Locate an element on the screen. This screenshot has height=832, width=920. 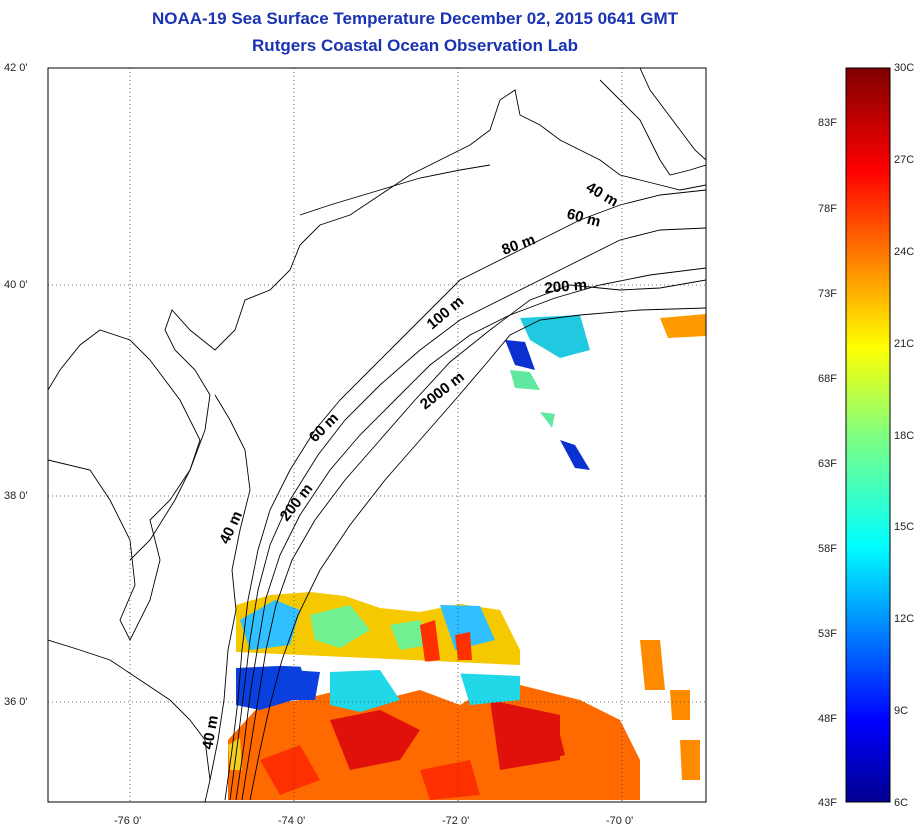
sst-hot-patch is located at coordinates (447, 735).